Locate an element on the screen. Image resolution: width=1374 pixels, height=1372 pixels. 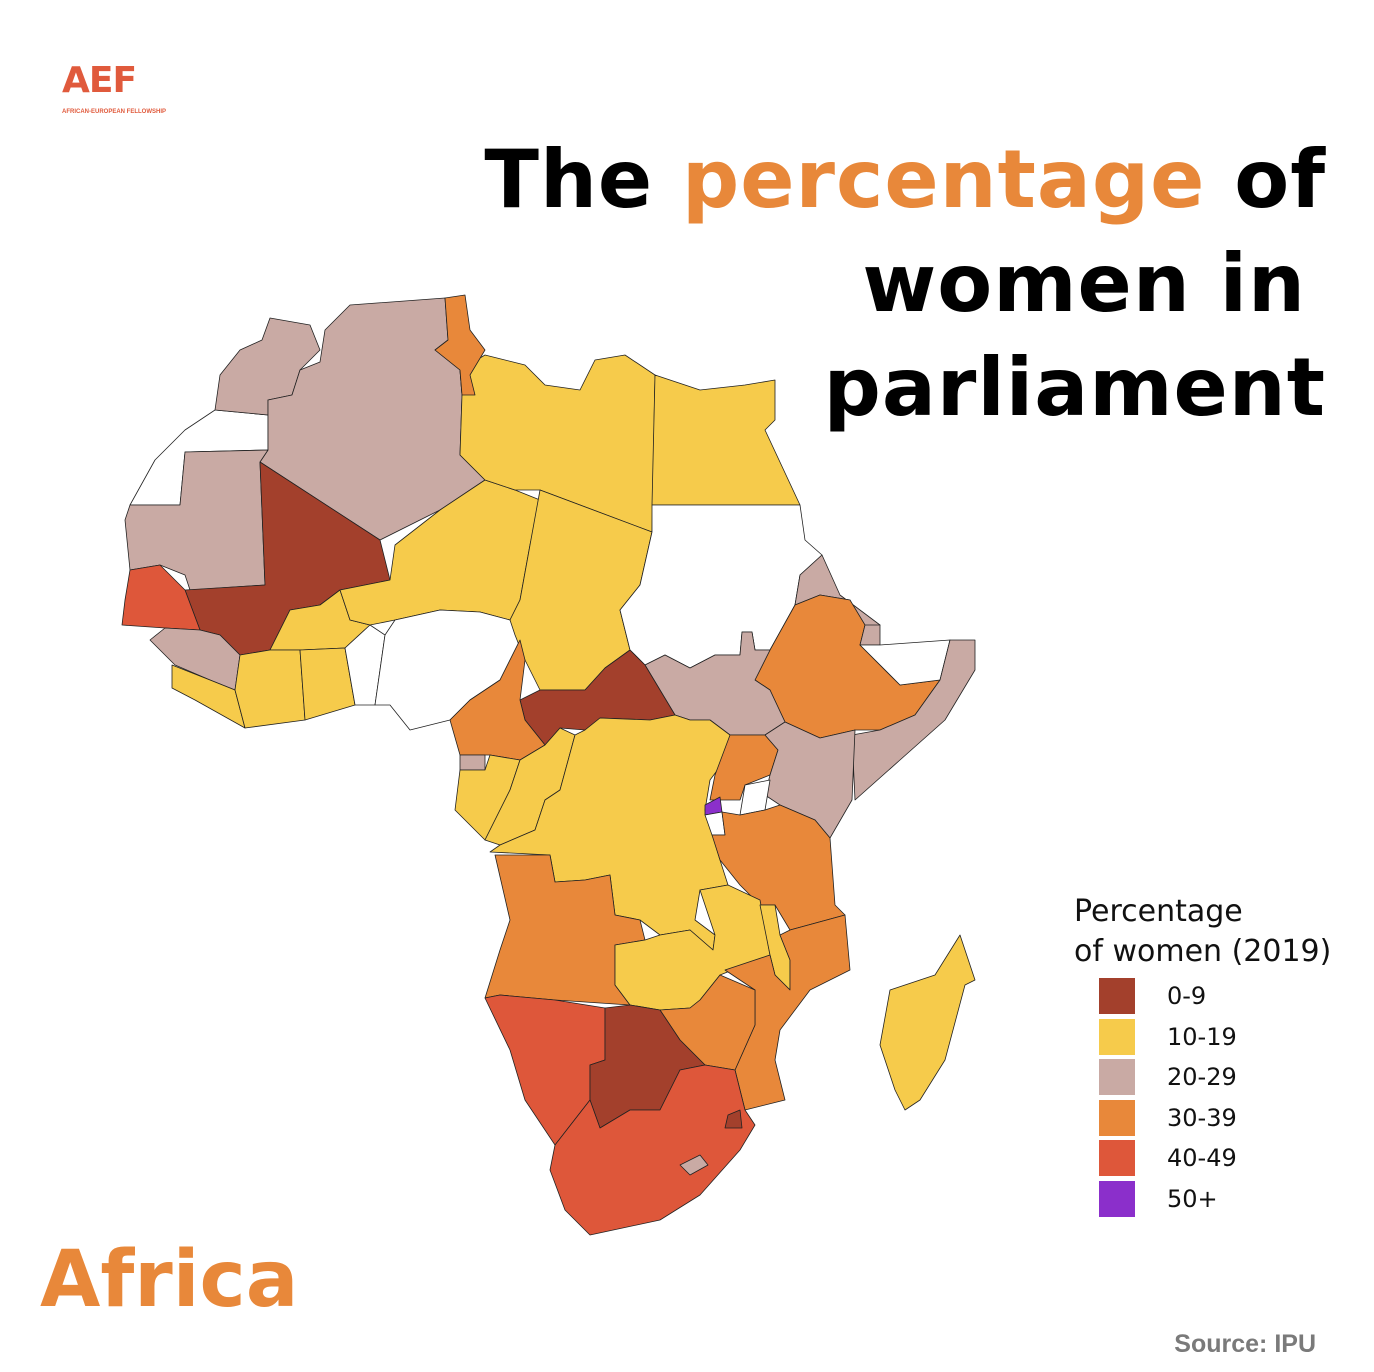
legend-label: 50+ is located at coordinates (1192, 1198).